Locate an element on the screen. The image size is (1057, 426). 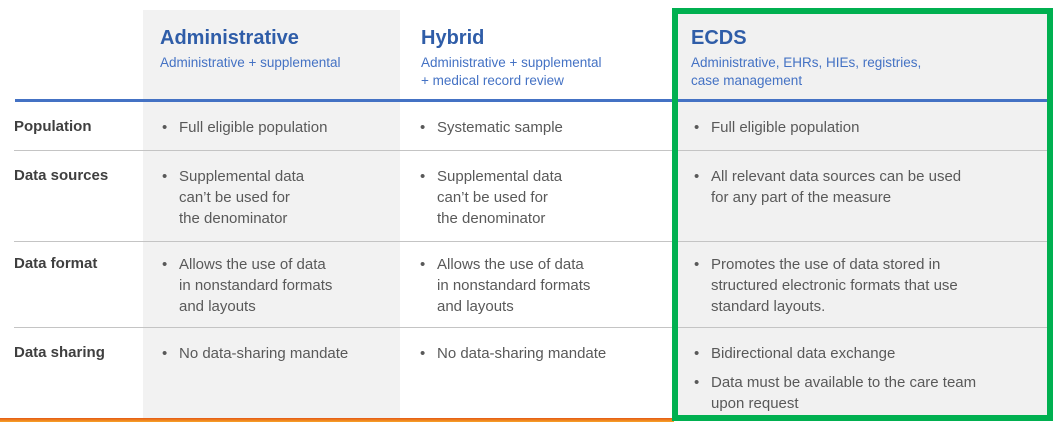
bullet-text: Promotes the use of data stored in is located at coordinates (826, 264).